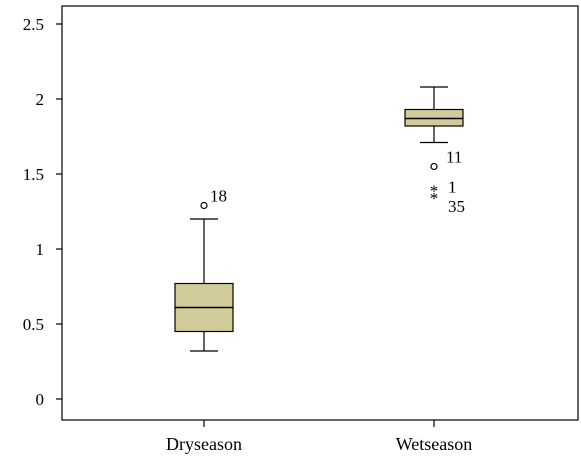  Describe the element at coordinates (40, 99) in the screenshot. I see `y-tick-label: 2` at that location.